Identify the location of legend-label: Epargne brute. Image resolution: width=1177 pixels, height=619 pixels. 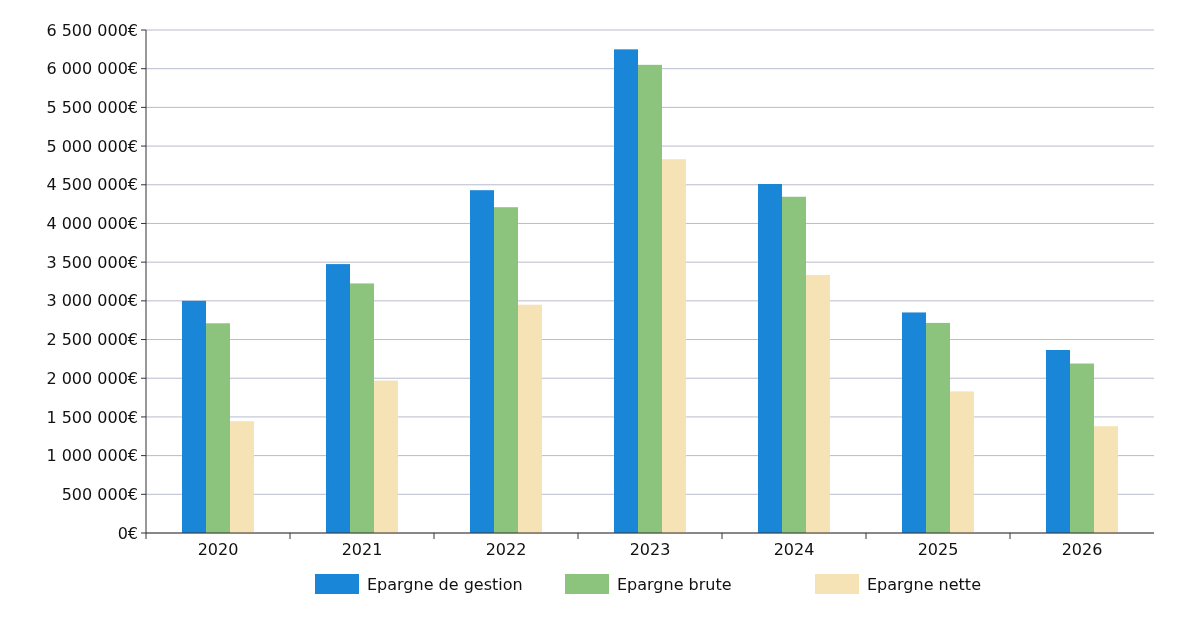
(674, 584).